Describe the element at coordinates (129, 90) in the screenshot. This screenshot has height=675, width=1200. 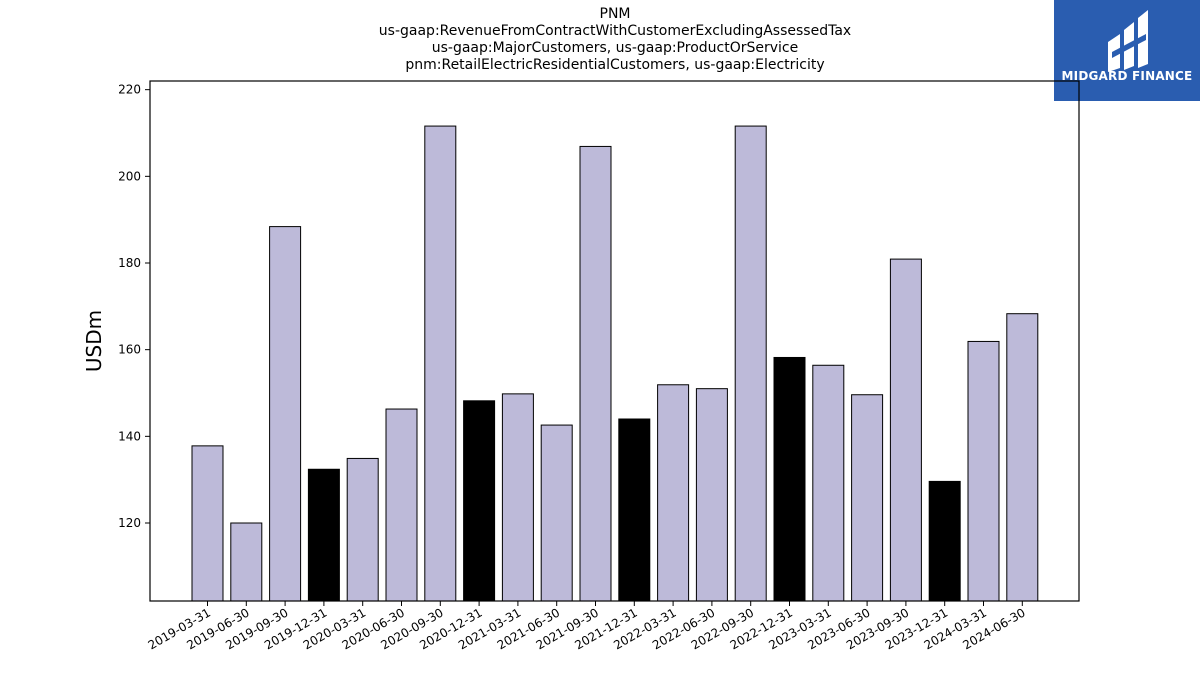
I see `y-tick-label: 220` at that location.